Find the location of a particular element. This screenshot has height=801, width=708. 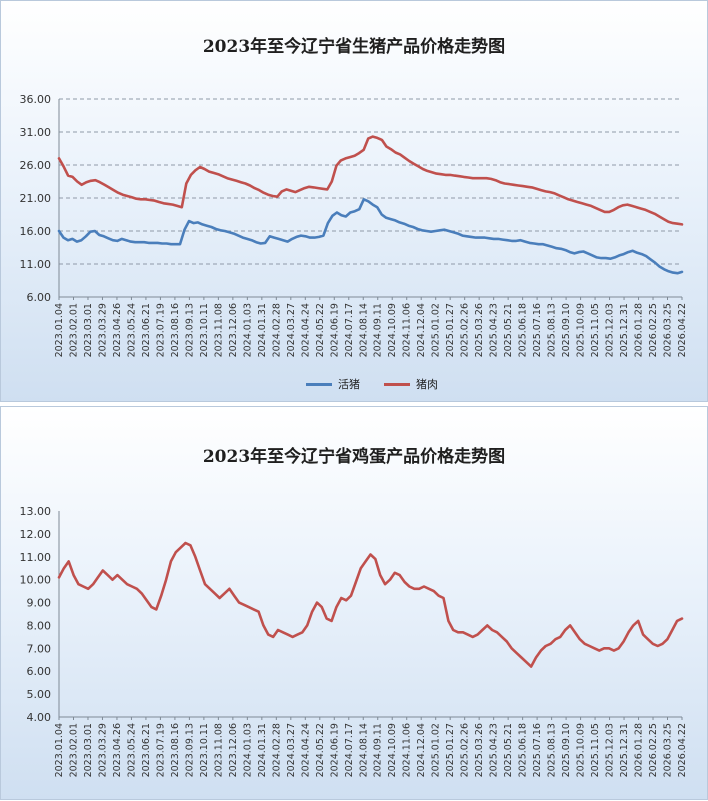

y-tick-label: 8.00 is located at coordinates (39, 625).